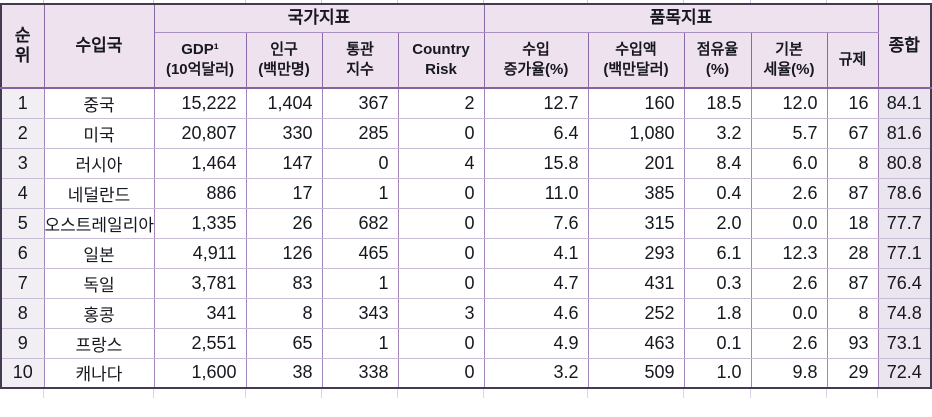  Describe the element at coordinates (789, 223) in the screenshot. I see `cell-base-tariff: 0.0` at that location.